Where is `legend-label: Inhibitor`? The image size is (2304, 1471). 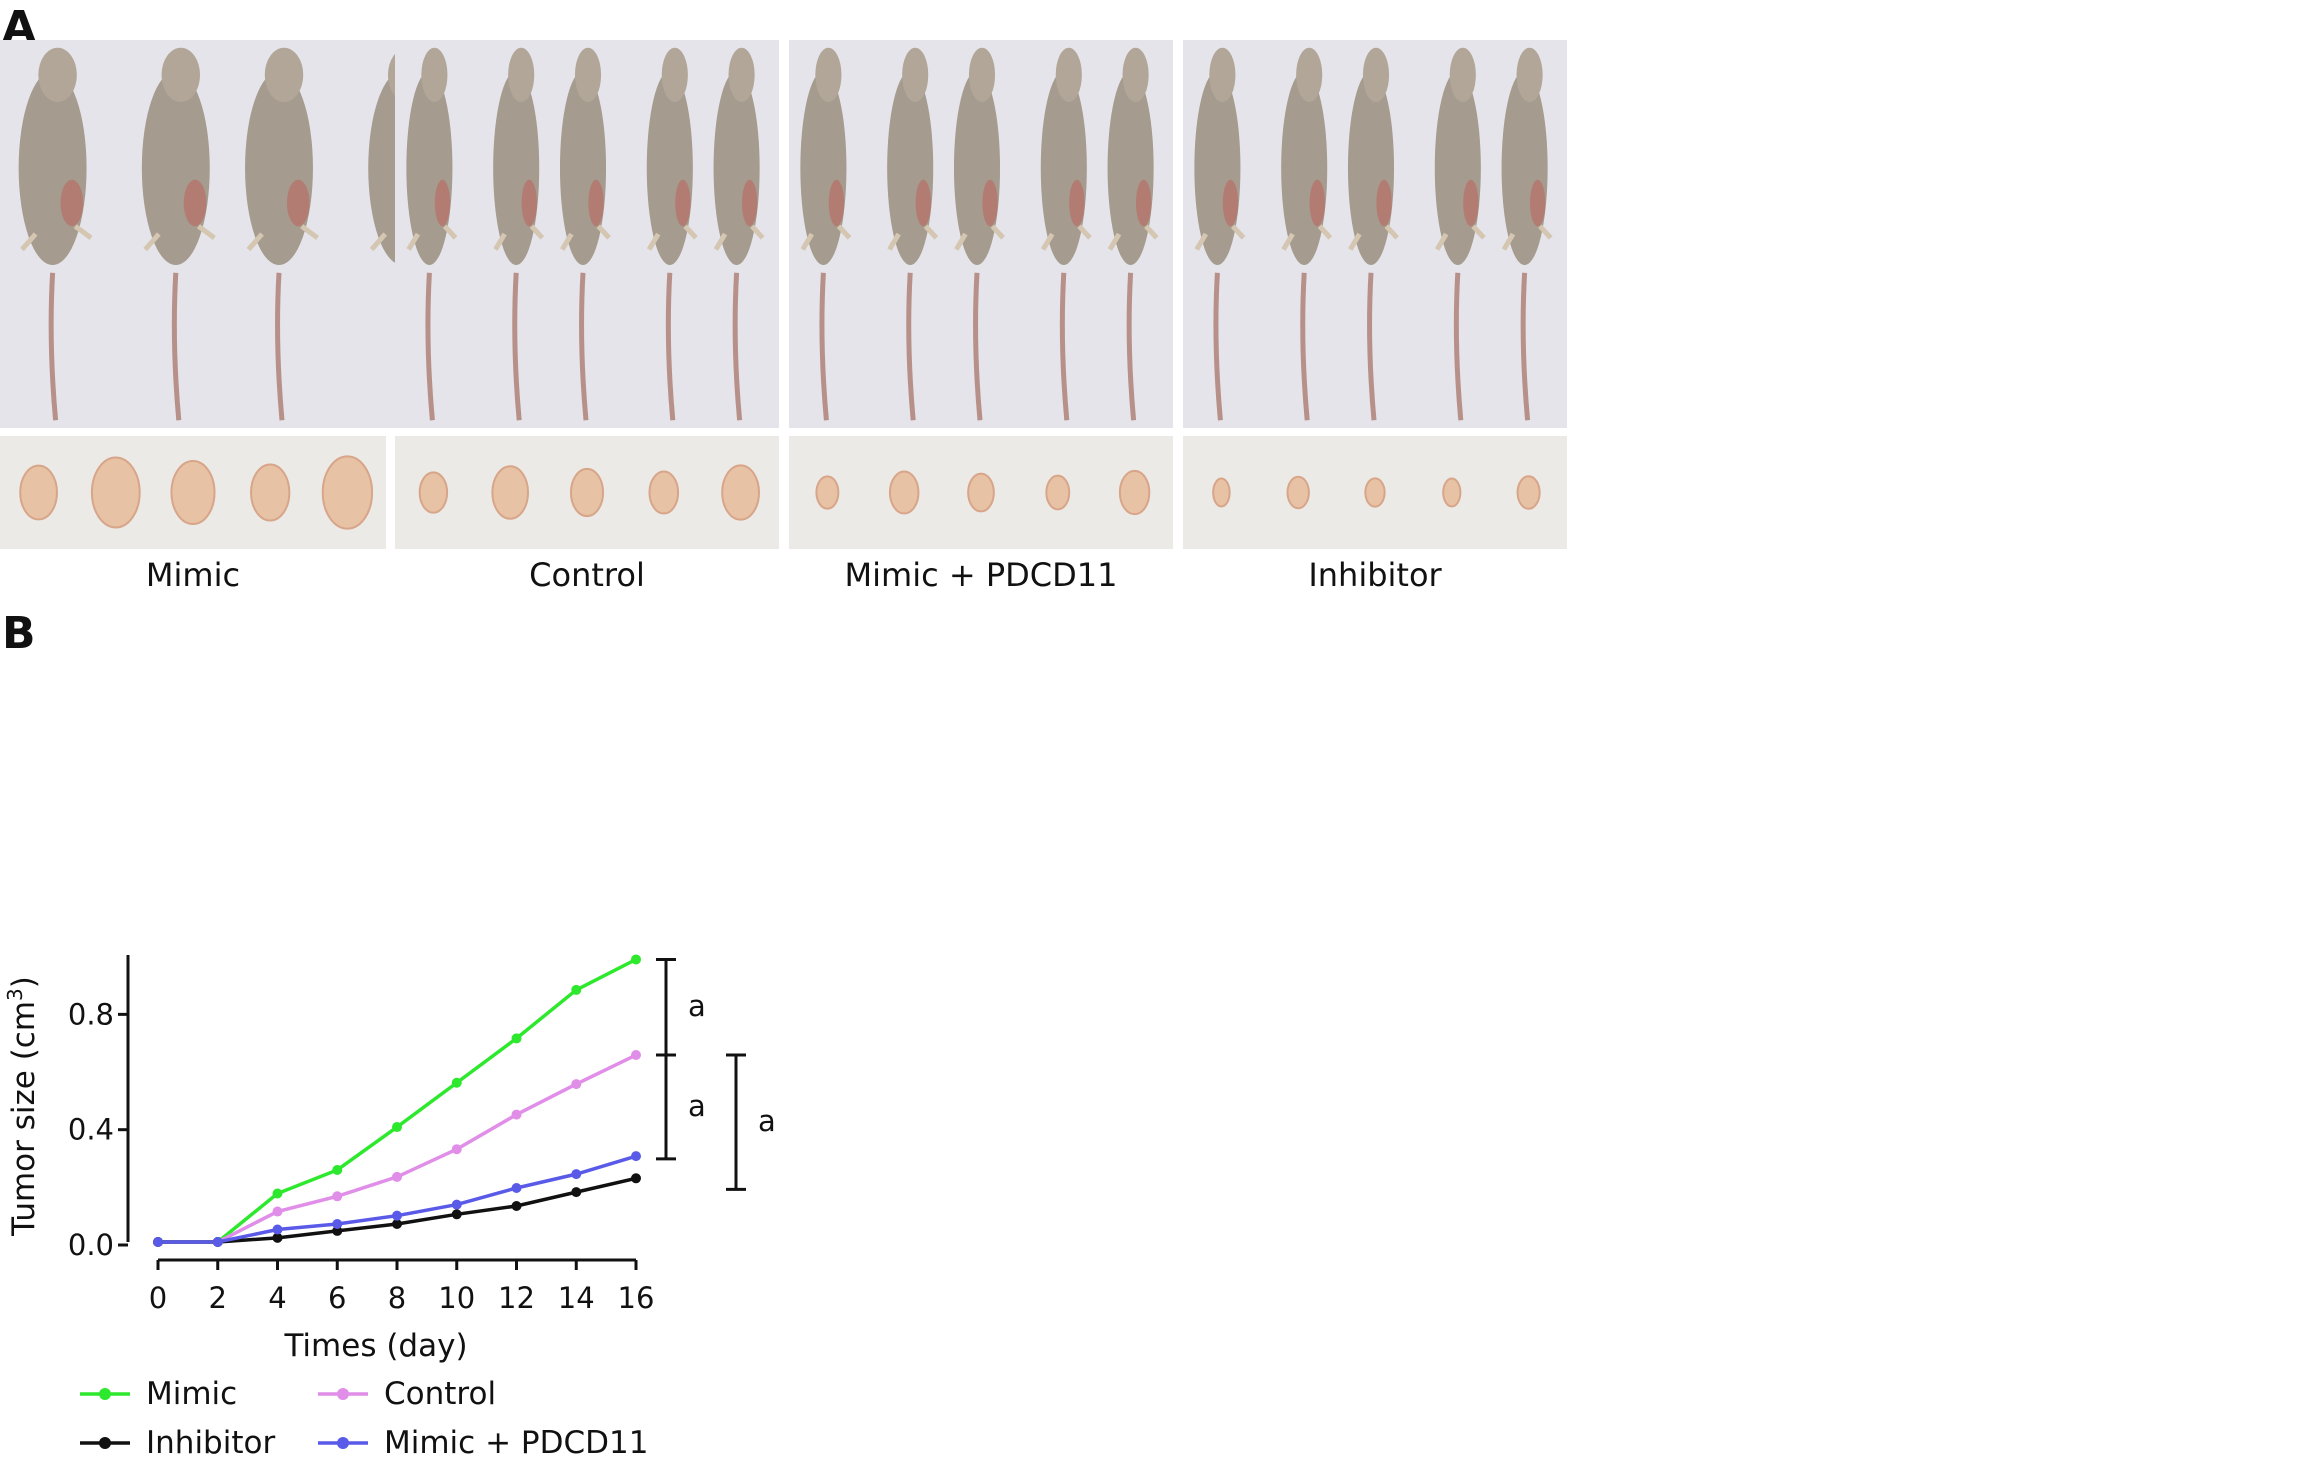
legend-label: Inhibitor is located at coordinates (210, 1443).